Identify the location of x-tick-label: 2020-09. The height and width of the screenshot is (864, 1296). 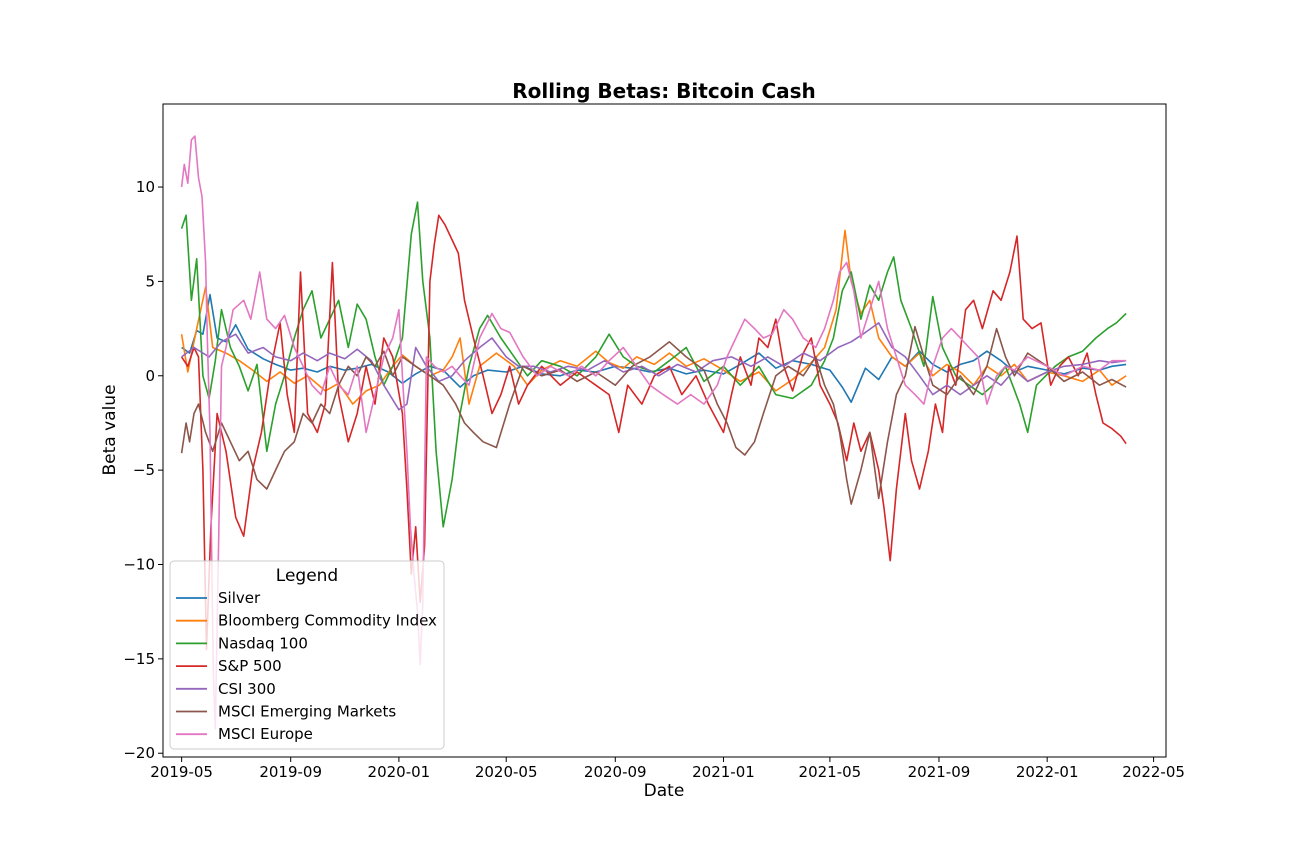
(615, 772).